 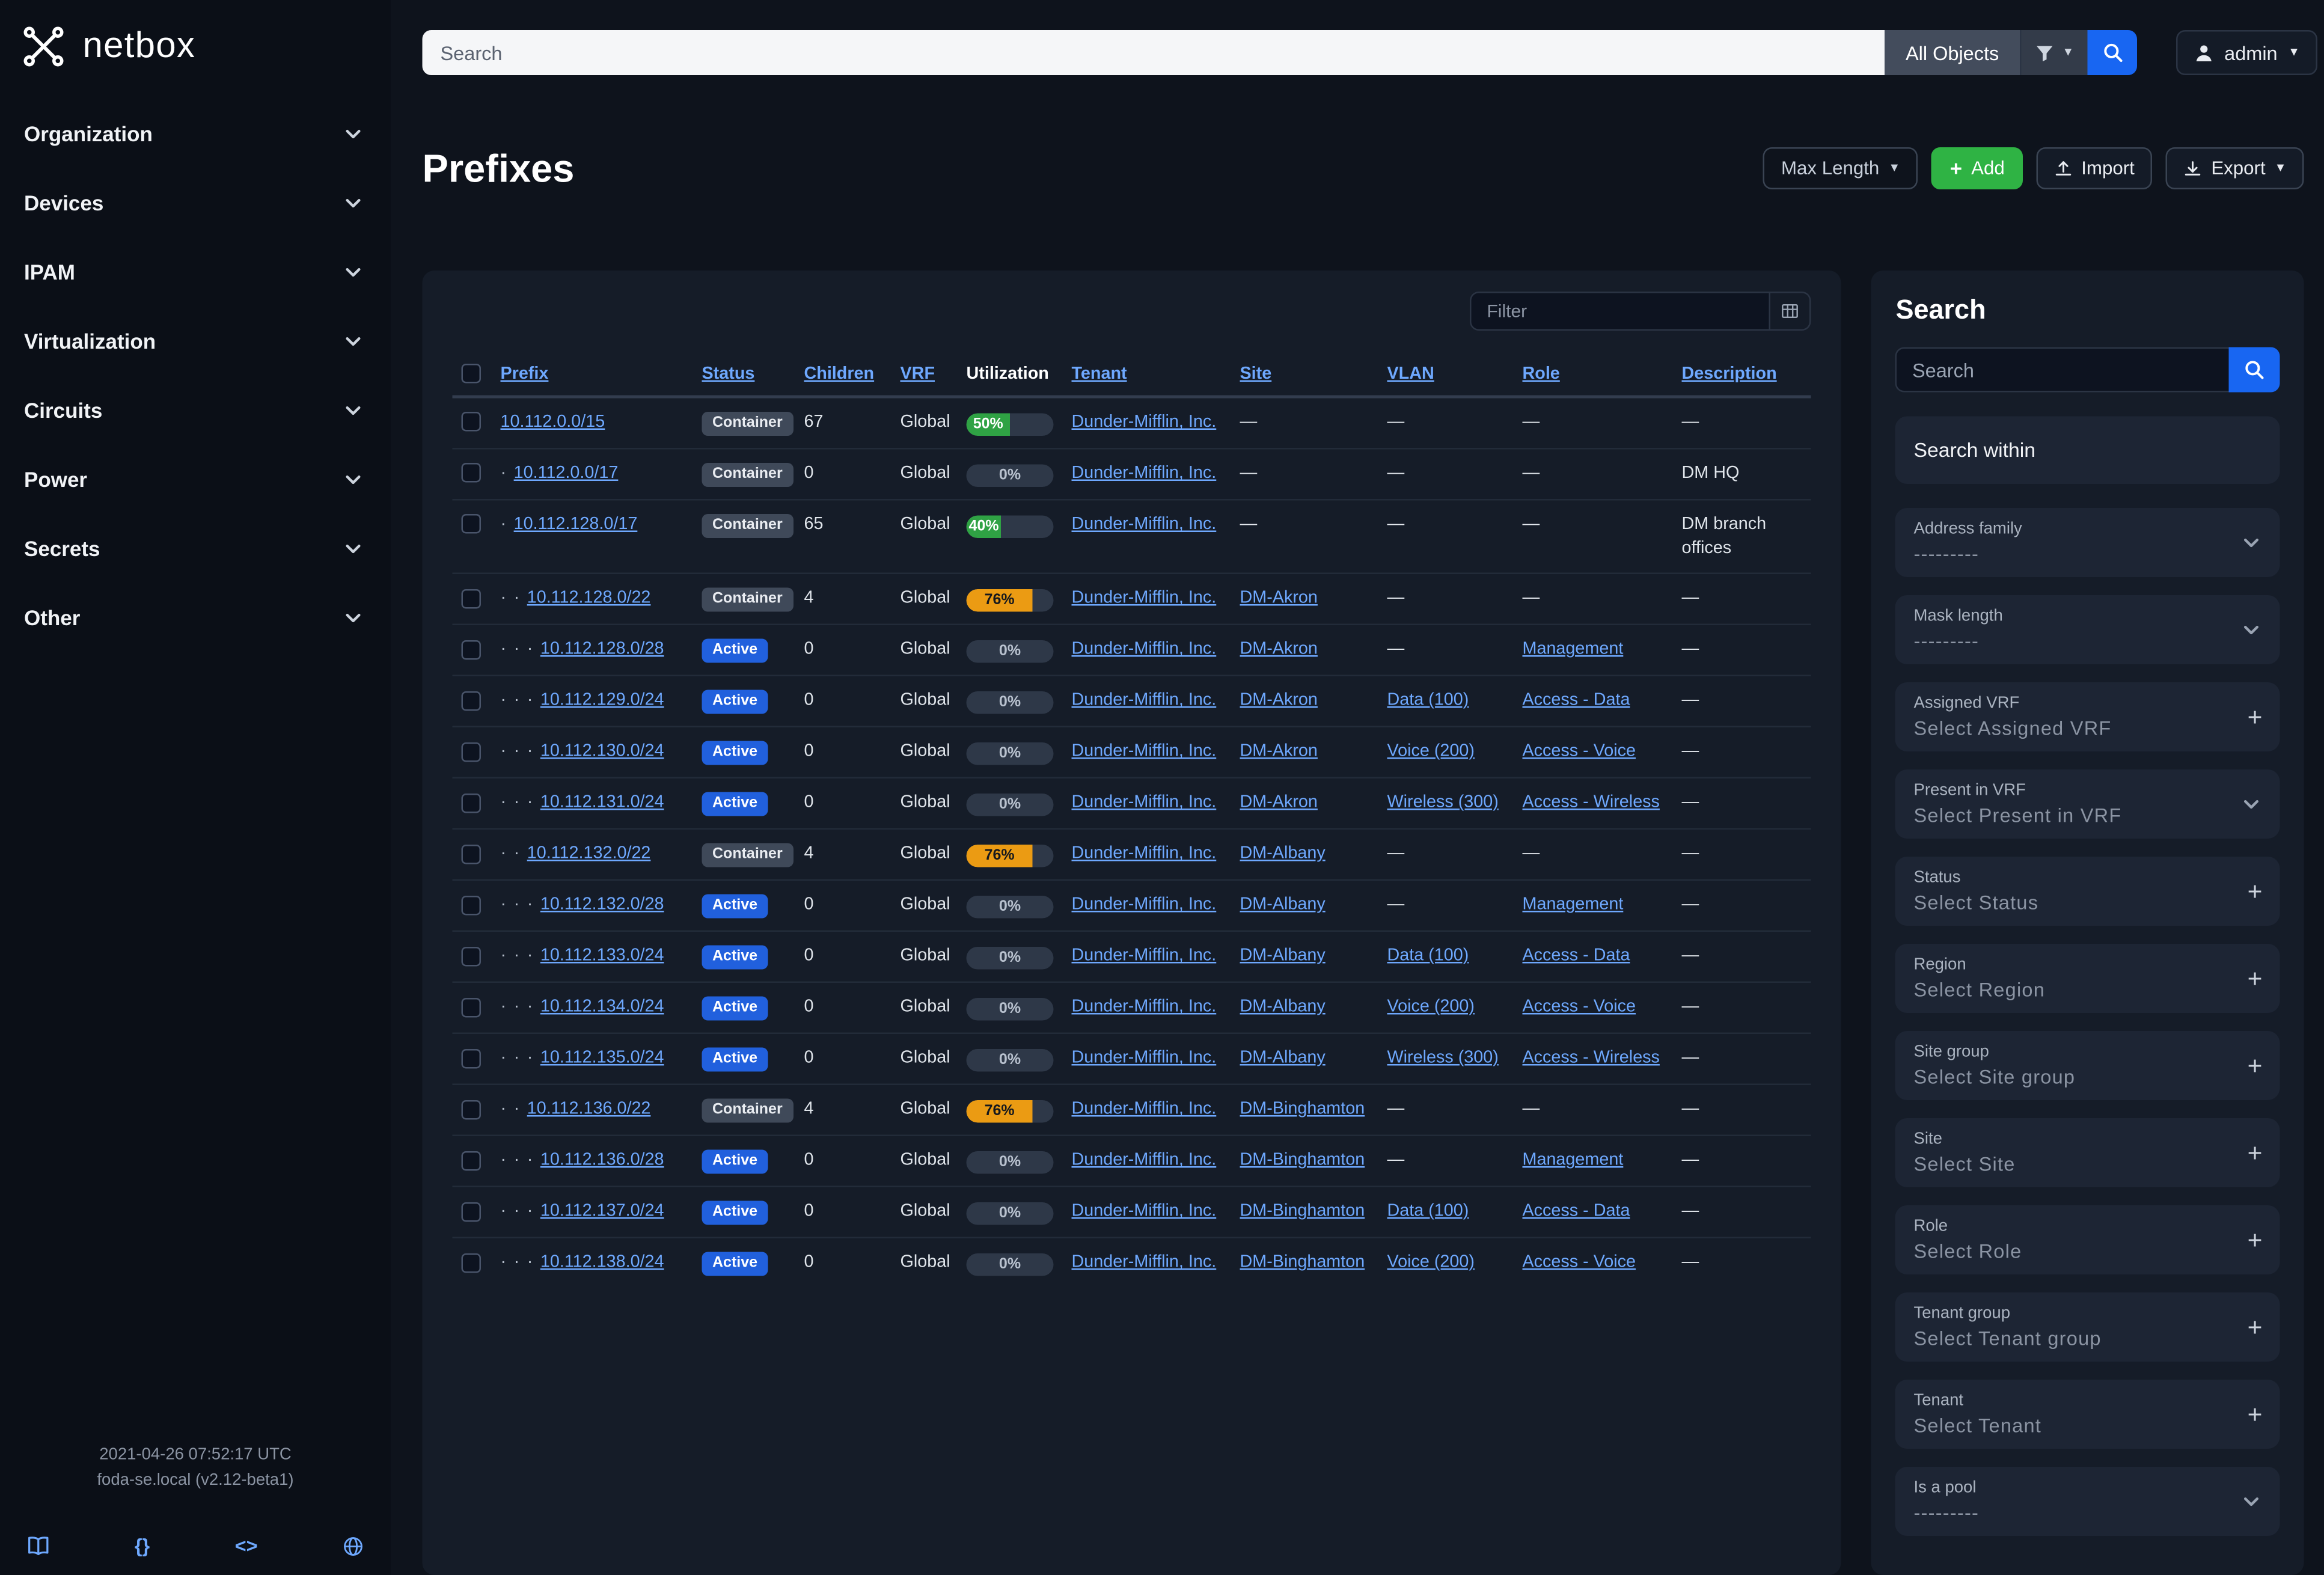 What do you see at coordinates (917, 374) in the screenshot?
I see `column-header-vrf: VRF` at bounding box center [917, 374].